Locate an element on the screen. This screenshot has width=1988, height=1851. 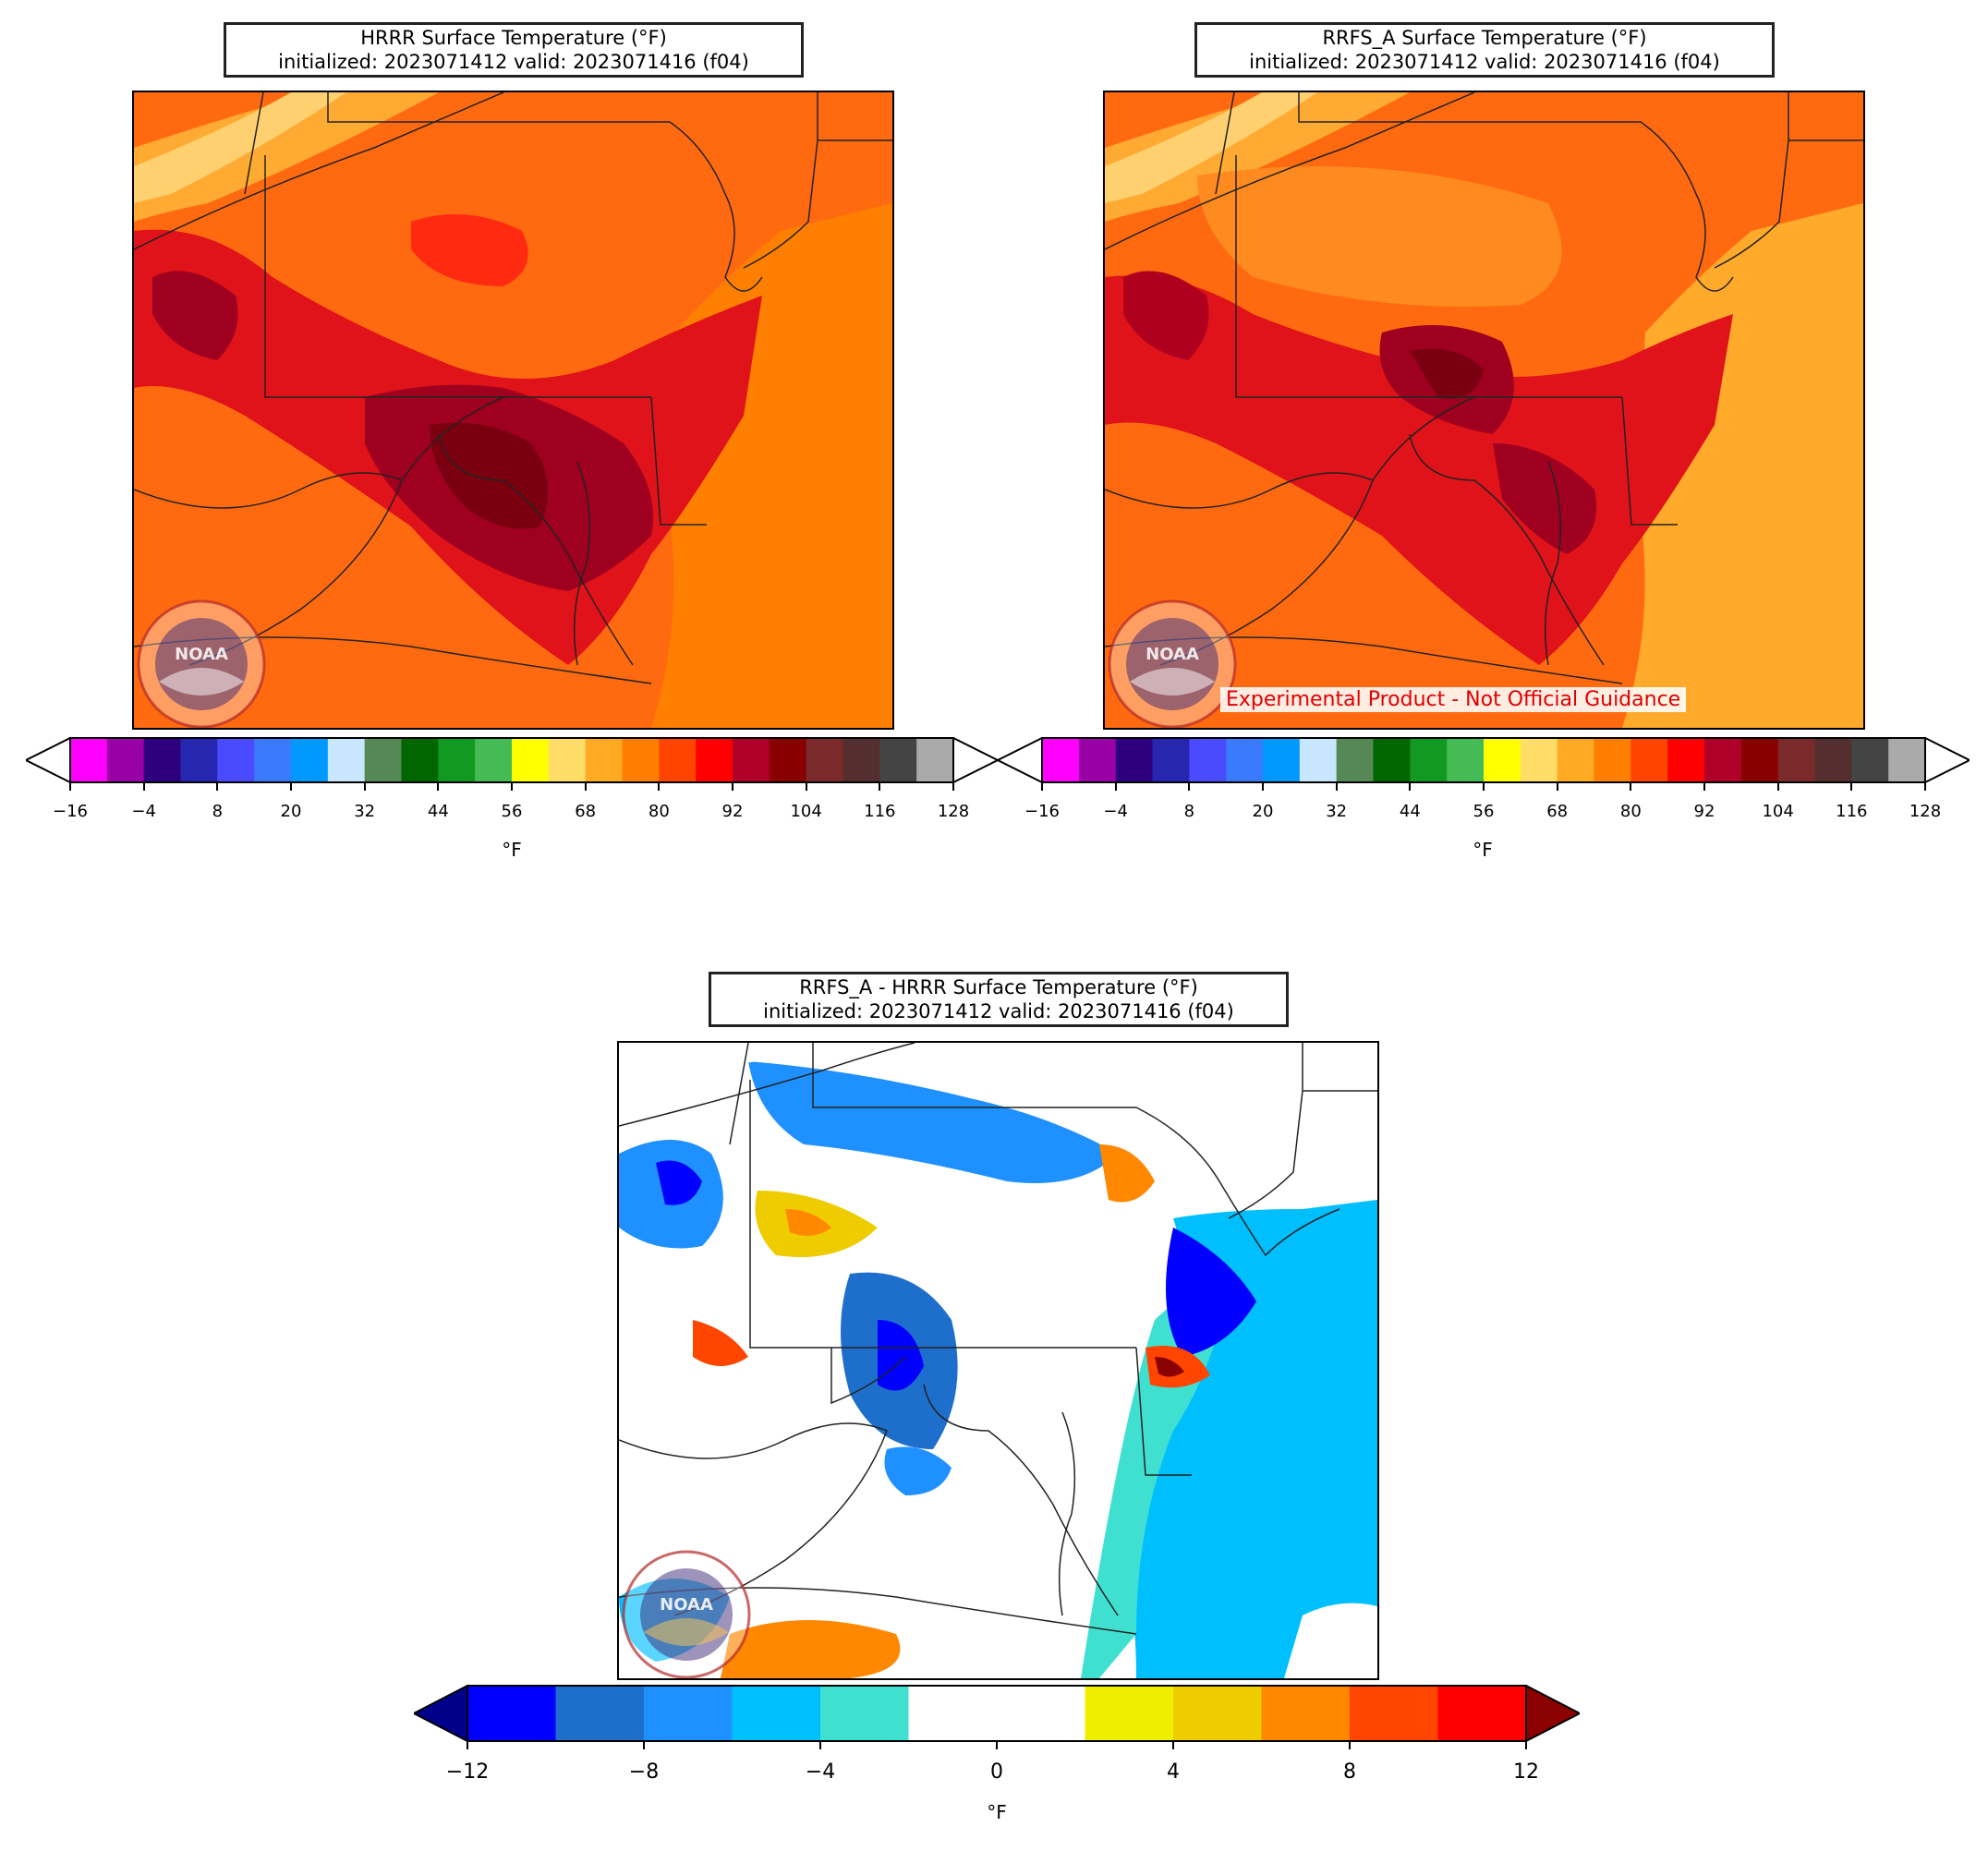
diff-colorbar is located at coordinates (996, 1714).